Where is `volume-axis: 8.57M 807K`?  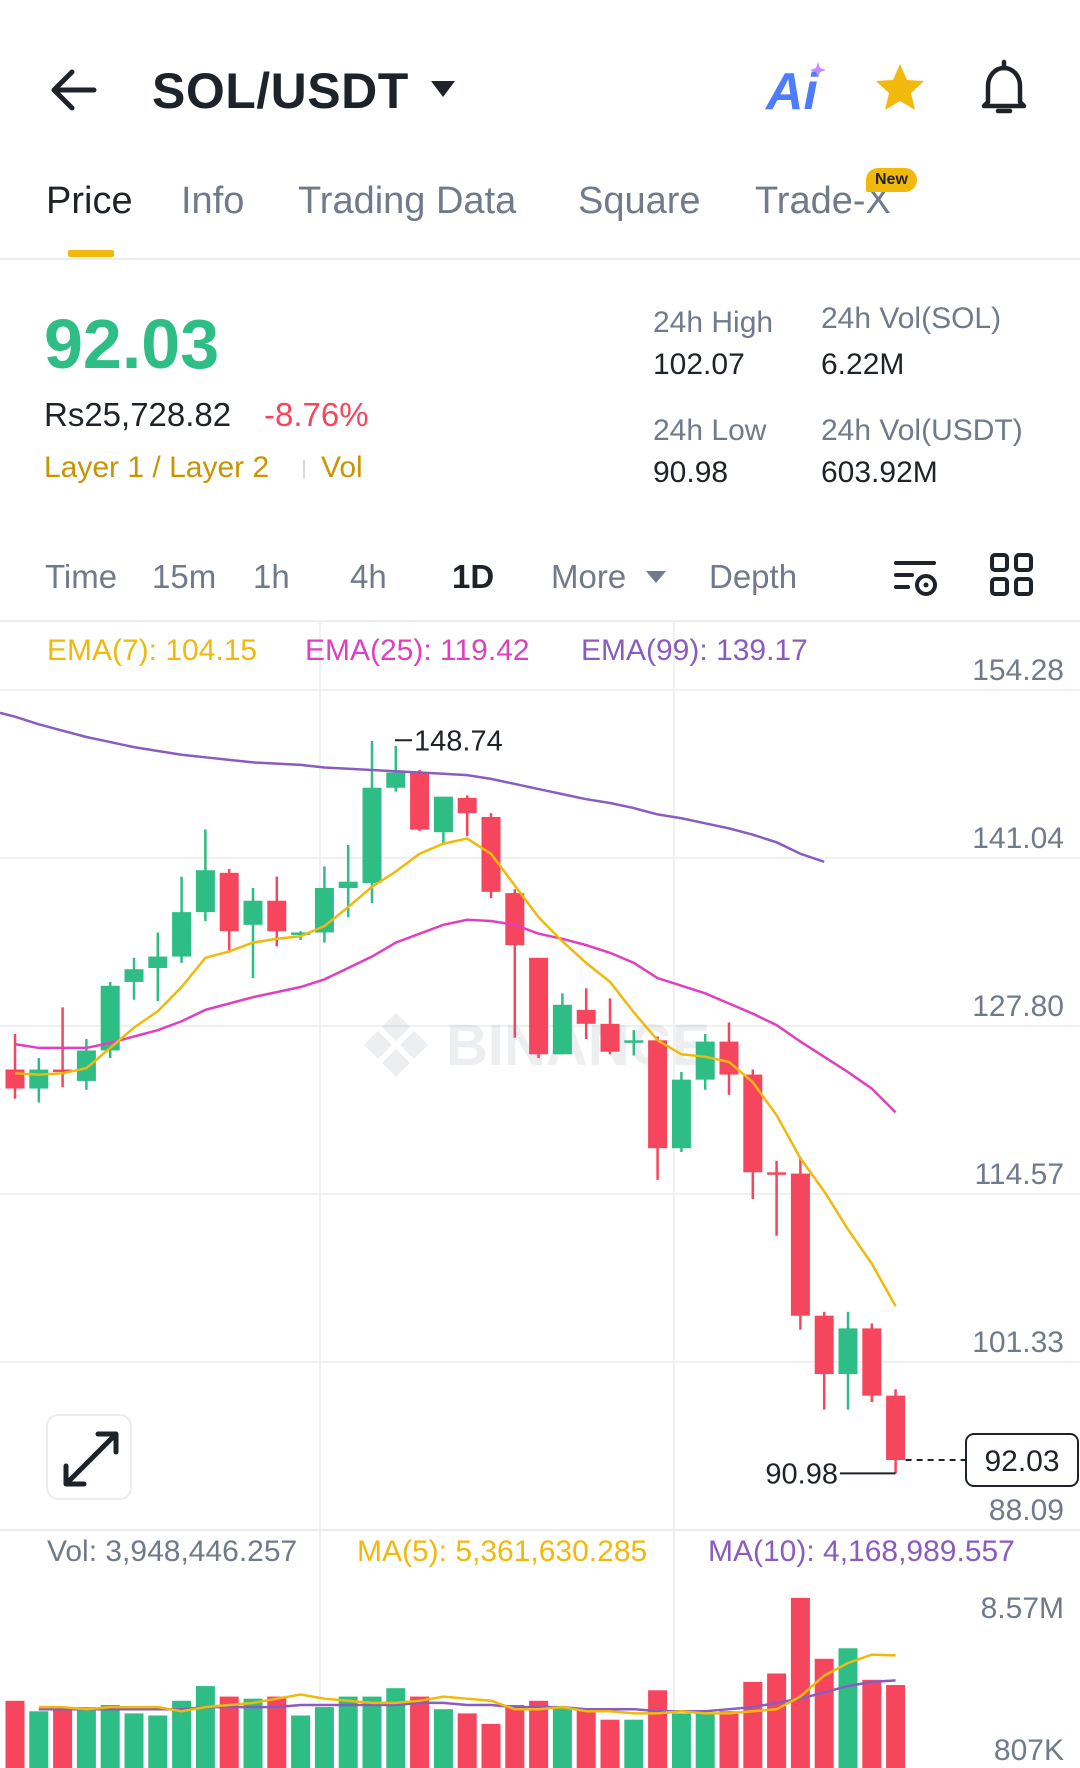 volume-axis: 8.57M 807K is located at coordinates (1022, 1679).